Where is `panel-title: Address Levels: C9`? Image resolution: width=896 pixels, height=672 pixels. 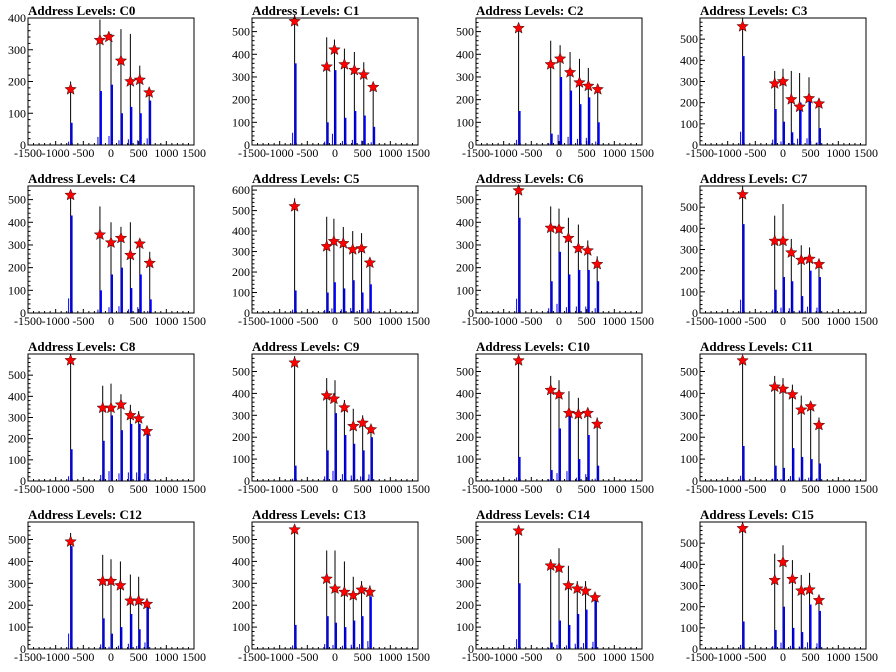
panel-title: Address Levels: C9 is located at coordinates (306, 346).